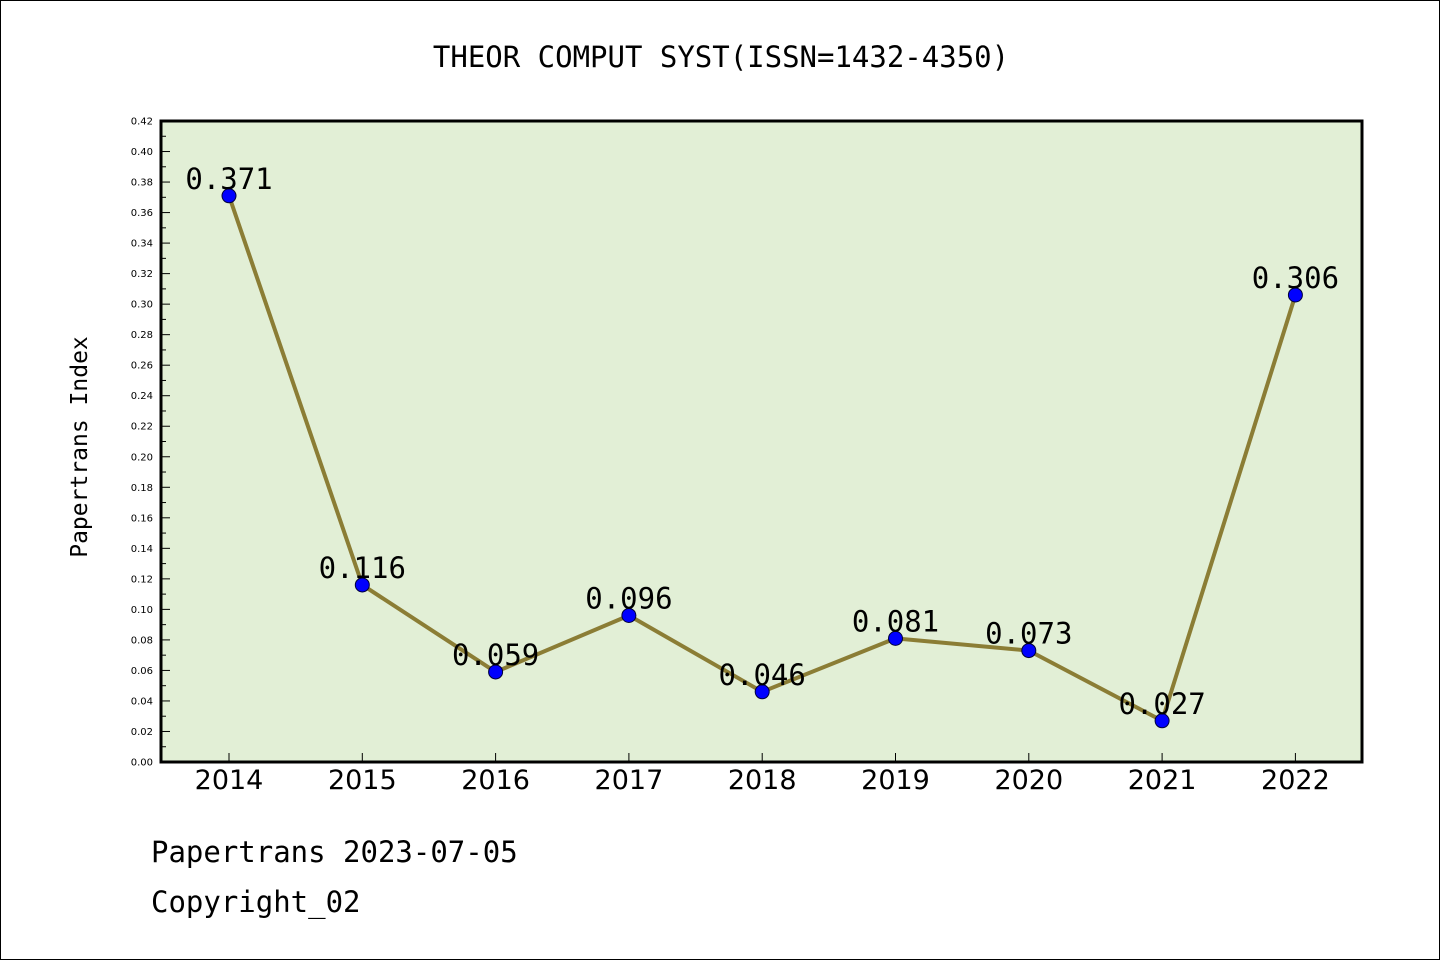 This screenshot has height=961, width=1440. I want to click on data-label: 0.046, so click(762, 675).